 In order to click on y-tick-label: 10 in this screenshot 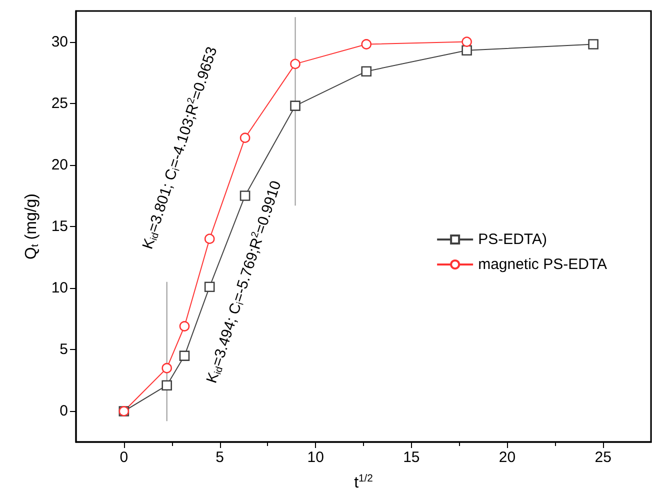, I will do `click(59, 288)`.